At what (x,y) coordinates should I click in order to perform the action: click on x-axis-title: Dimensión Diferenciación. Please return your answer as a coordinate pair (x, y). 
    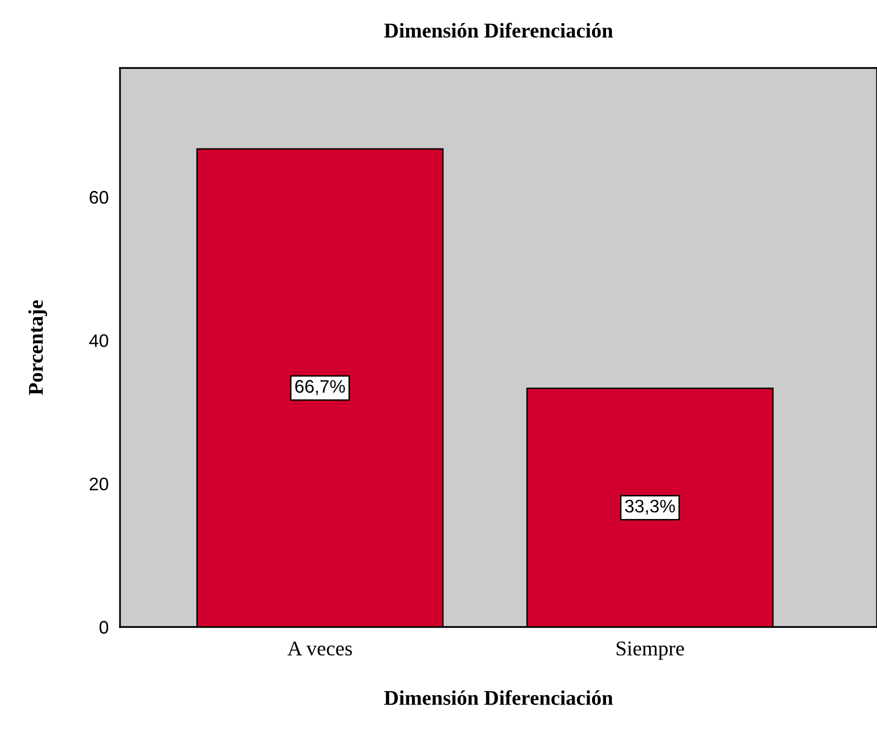
    Looking at the image, I should click on (498, 697).